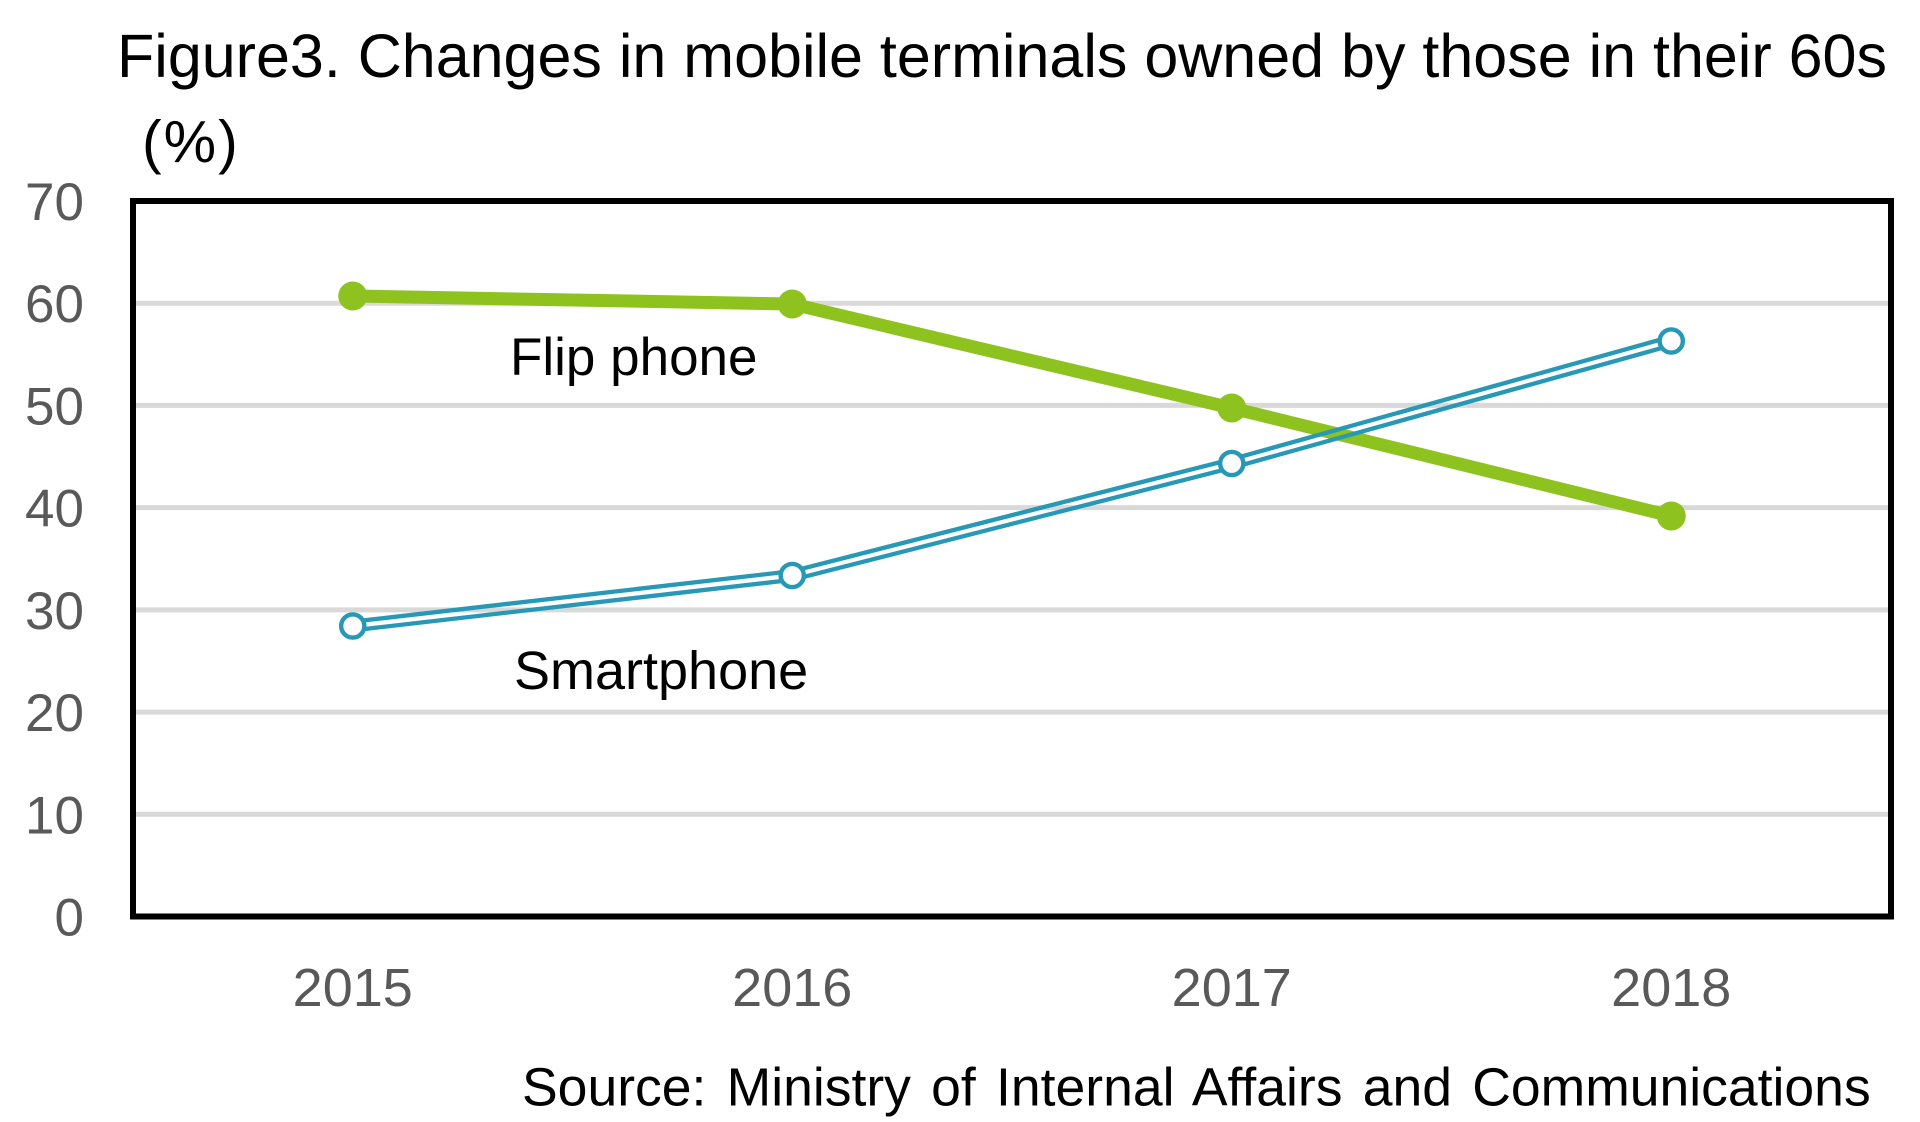 This screenshot has width=1920, height=1122. I want to click on svg-text: 40, so click(54, 509).